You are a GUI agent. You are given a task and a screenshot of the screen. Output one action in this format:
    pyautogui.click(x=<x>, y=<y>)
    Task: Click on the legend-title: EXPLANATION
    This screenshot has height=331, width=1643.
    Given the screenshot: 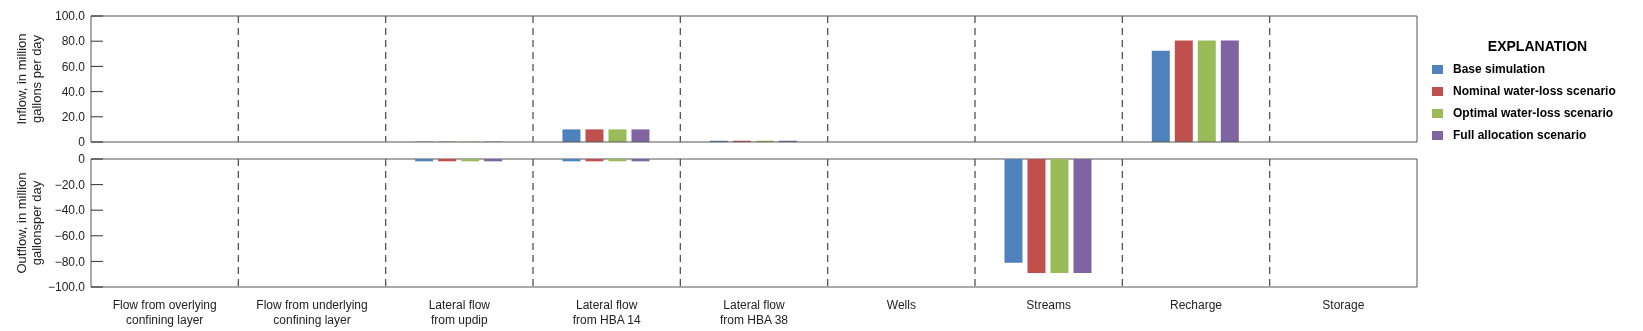 What is the action you would take?
    pyautogui.click(x=1537, y=46)
    